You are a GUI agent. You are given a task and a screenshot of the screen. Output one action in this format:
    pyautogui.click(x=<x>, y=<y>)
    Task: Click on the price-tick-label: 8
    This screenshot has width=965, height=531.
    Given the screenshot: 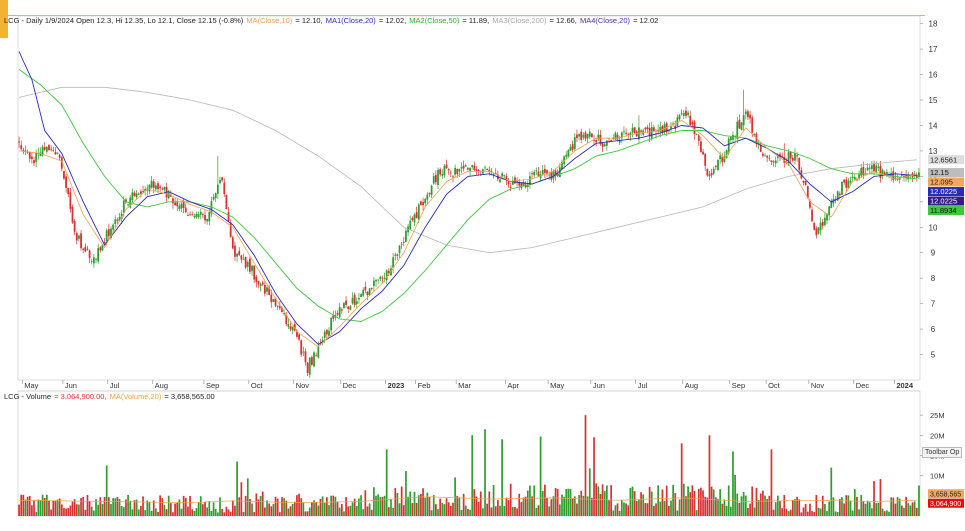 What is the action you would take?
    pyautogui.click(x=933, y=278)
    